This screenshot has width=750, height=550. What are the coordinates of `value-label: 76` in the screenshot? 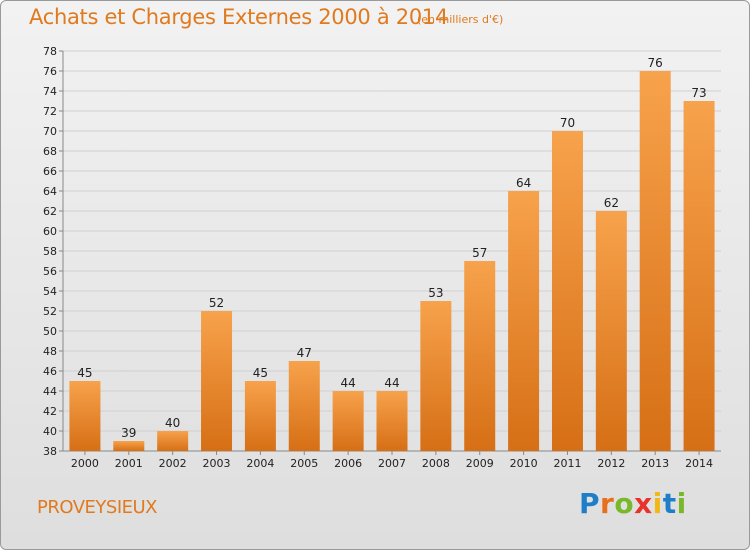 It's located at (655, 63).